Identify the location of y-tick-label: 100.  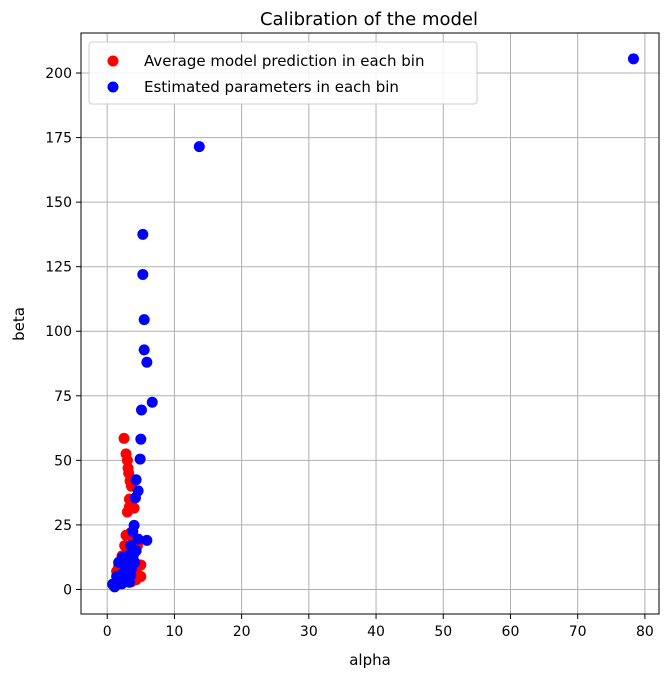
(58, 332).